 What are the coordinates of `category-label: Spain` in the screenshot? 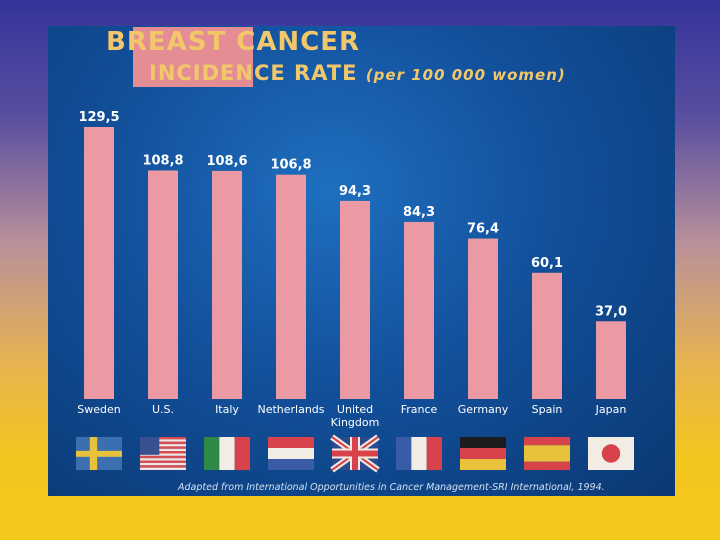 It's located at (547, 409).